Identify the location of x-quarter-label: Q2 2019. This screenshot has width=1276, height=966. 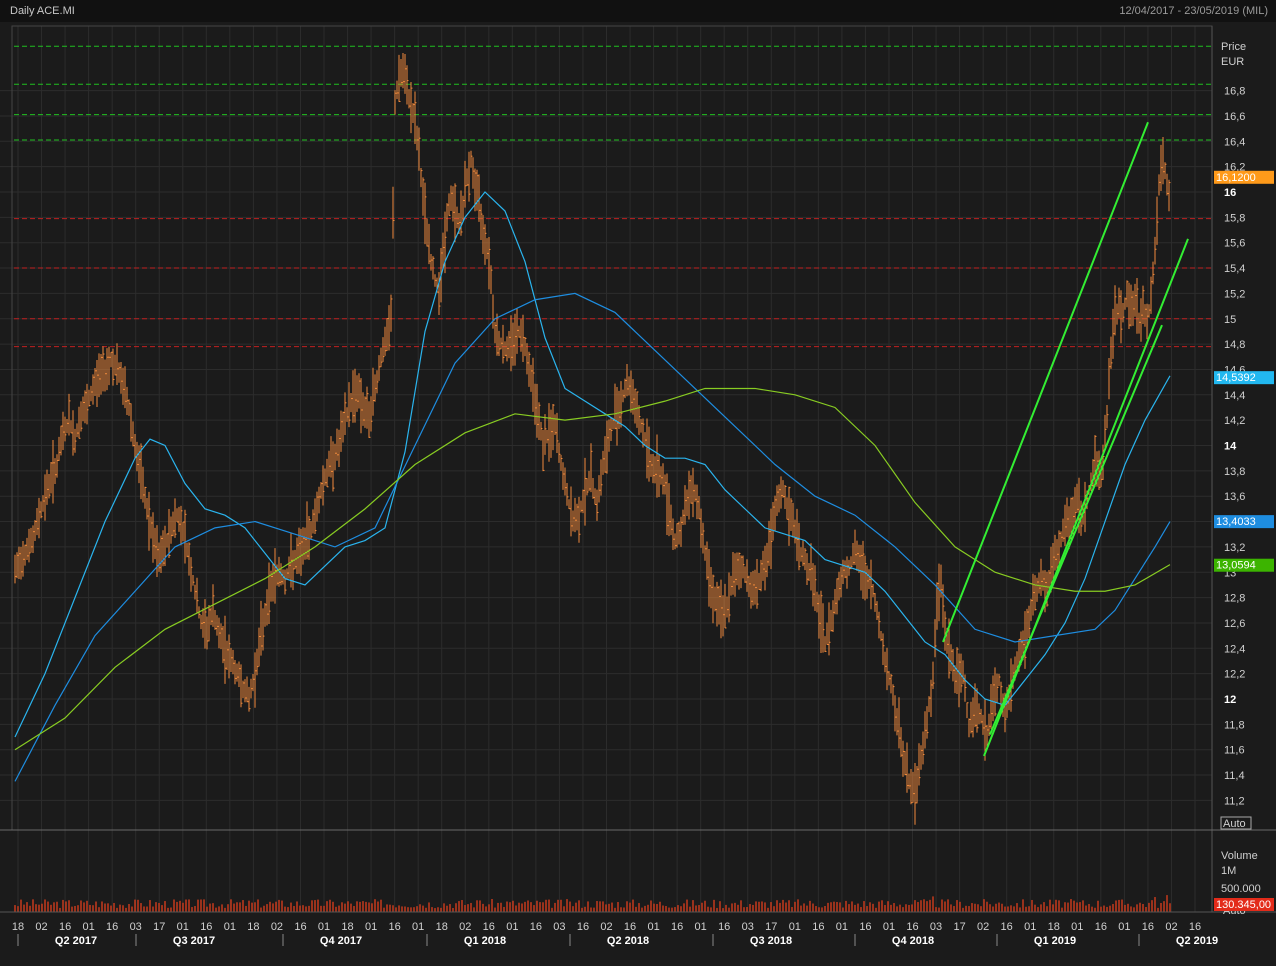
(1197, 941).